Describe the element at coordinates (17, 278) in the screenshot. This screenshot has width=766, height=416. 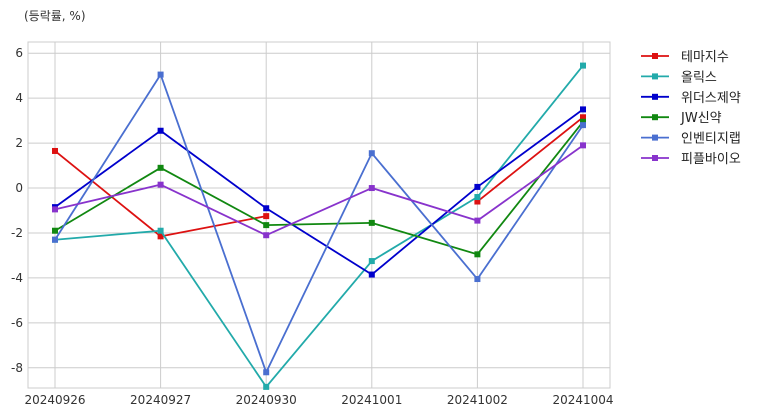
I see `y-tick-label: -4` at that location.